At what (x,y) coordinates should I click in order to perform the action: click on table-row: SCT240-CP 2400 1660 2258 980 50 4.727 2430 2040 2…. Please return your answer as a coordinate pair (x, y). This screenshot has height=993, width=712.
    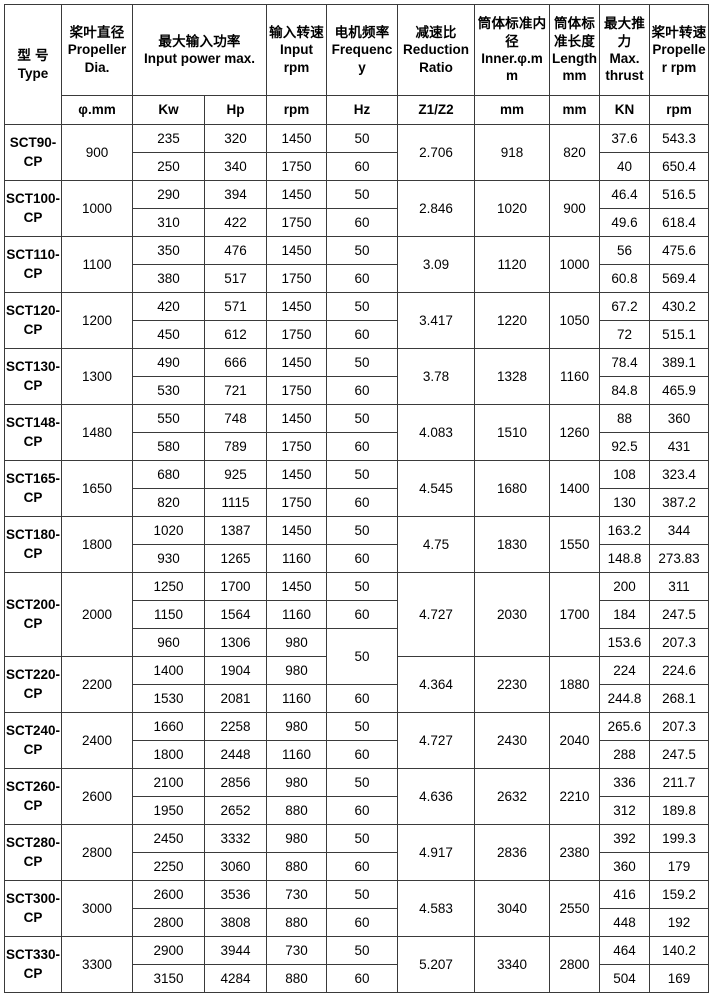
    Looking at the image, I should click on (357, 740).